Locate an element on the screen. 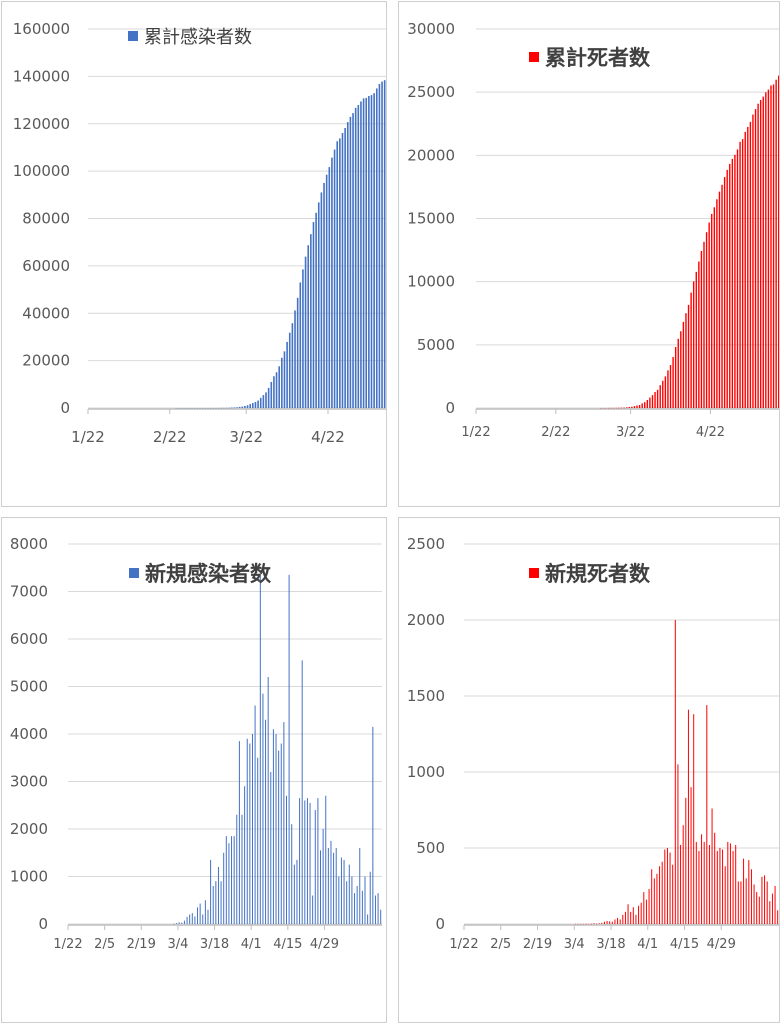 This screenshot has width=781, height=1024. y-tick-label: 4000 is located at coordinates (29, 734).